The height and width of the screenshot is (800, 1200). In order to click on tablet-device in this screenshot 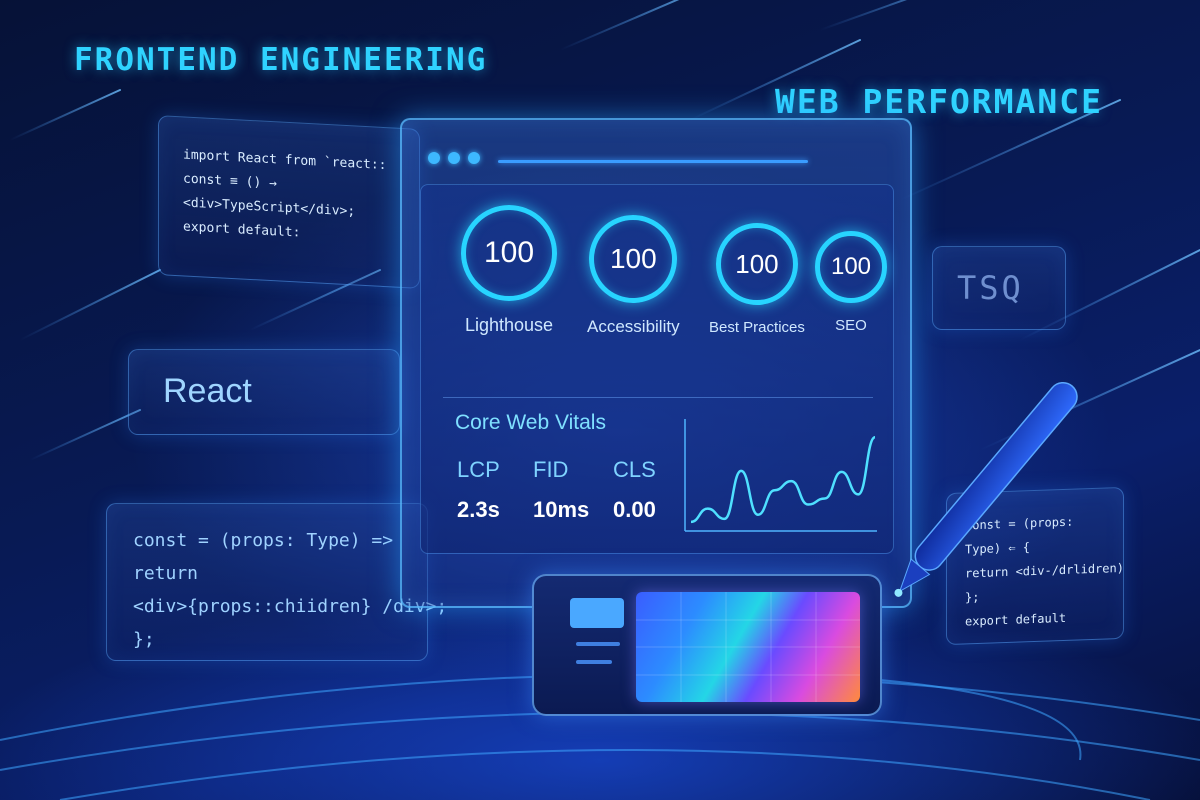, I will do `click(707, 645)`.